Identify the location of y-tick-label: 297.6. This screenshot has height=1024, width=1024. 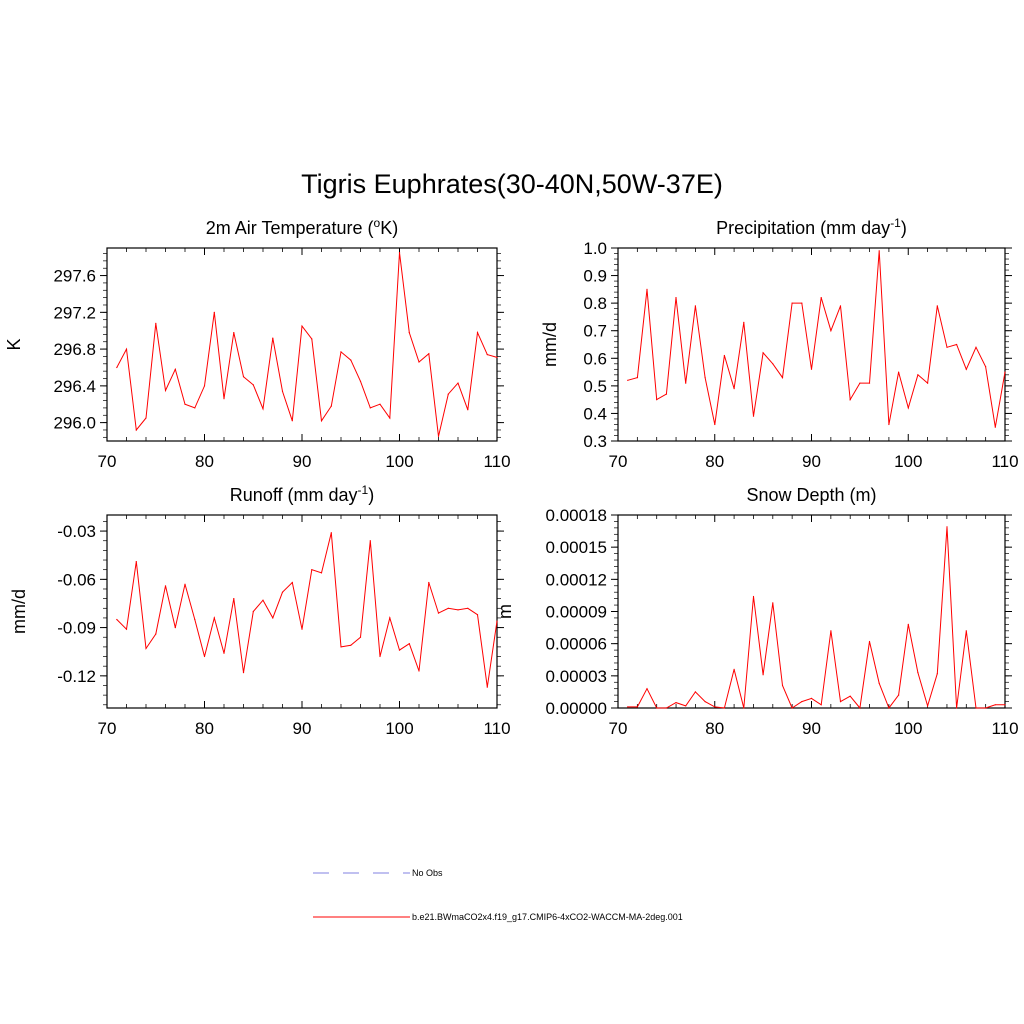
(74, 276).